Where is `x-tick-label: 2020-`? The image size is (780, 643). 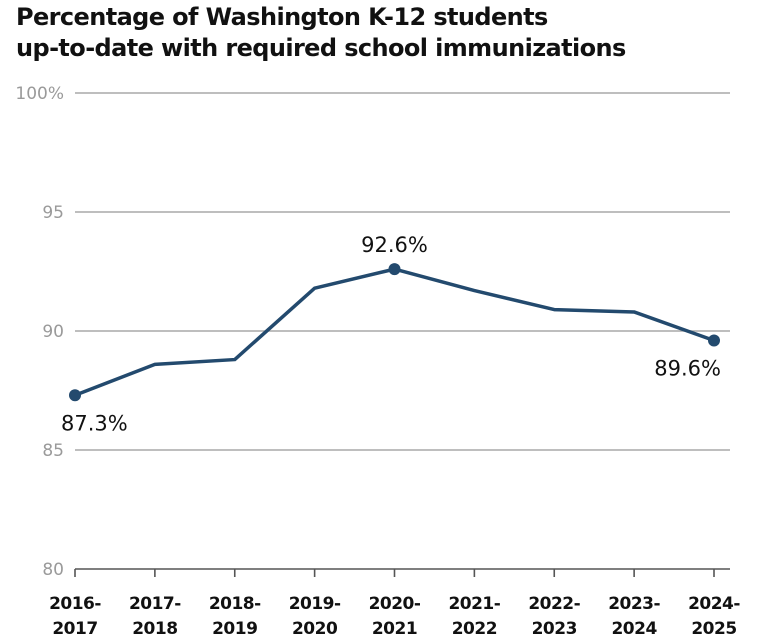
x-tick-label: 2020- is located at coordinates (395, 604).